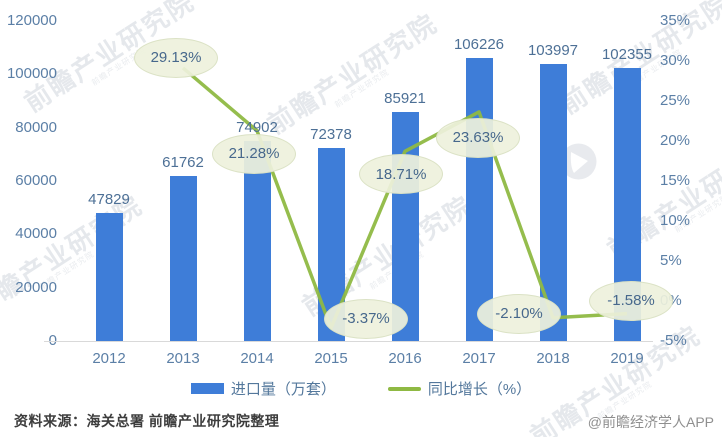 This screenshot has height=437, width=722. I want to click on legend-bar-swatch, so click(207, 388).